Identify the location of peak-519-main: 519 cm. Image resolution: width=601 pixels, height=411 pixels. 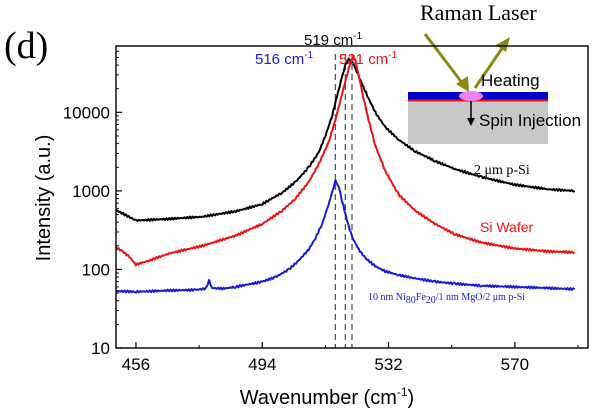
(328, 40).